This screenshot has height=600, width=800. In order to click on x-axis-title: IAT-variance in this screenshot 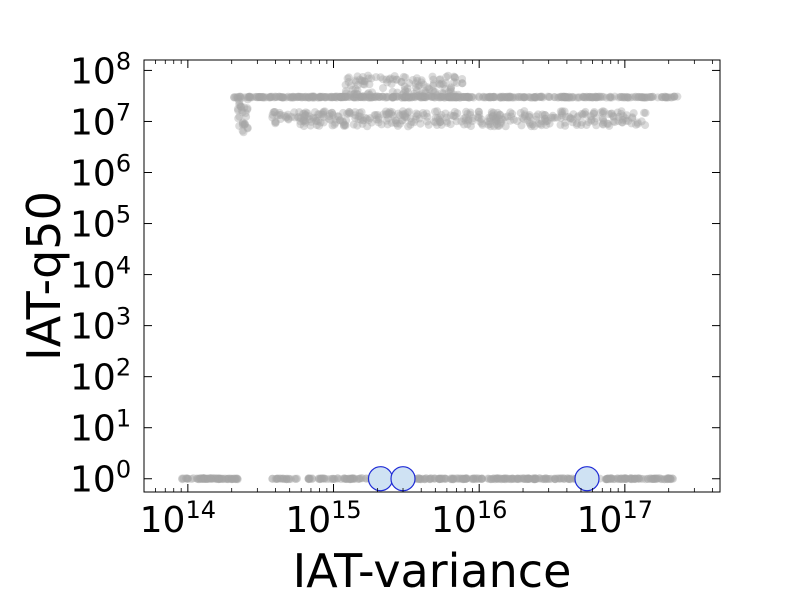, I will do `click(432, 571)`.